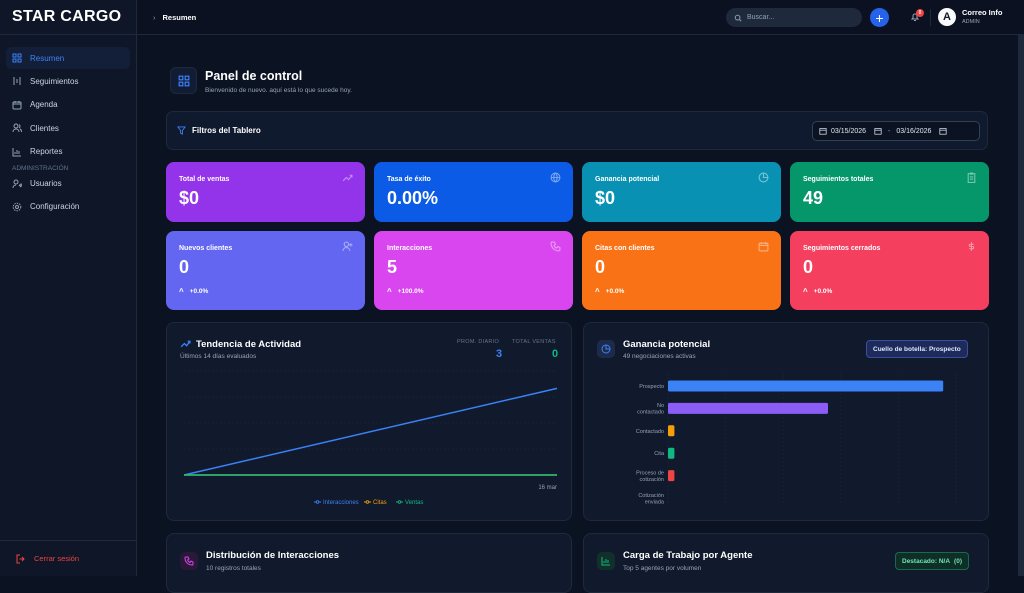  I want to click on bell-icon, so click(915, 17).